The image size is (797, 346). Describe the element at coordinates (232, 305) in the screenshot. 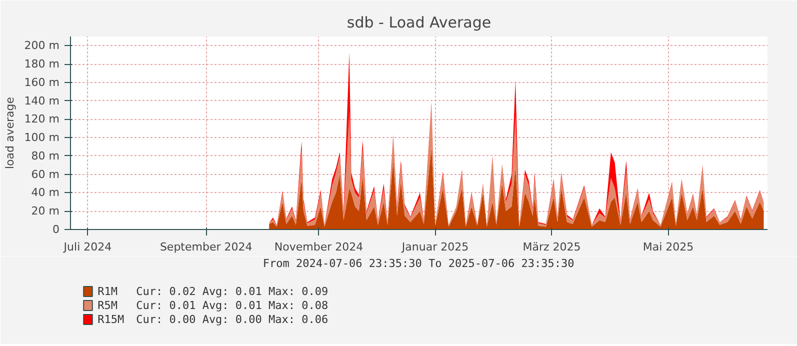

I see `text: Cur: 0.01 Avg: 0.01 Max: 0.08` at that location.